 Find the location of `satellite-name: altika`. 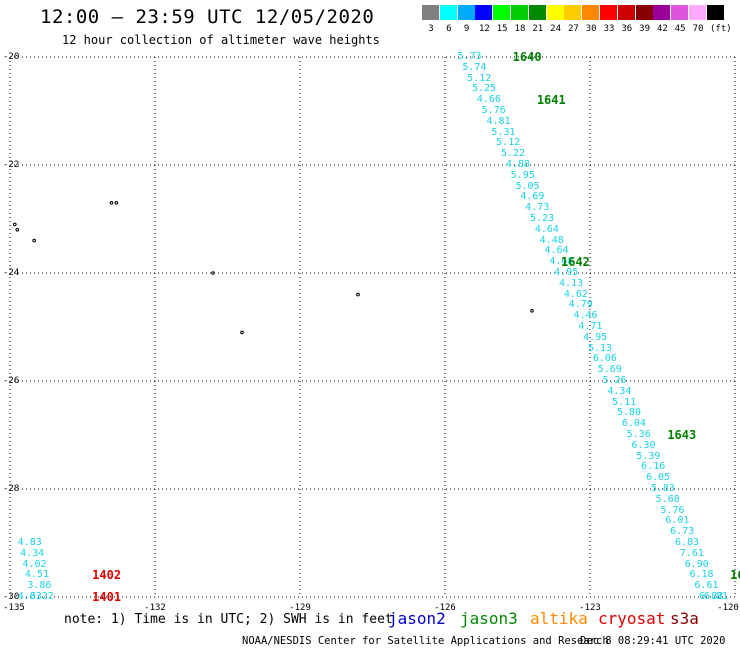

satellite-name: altika is located at coordinates (559, 618).